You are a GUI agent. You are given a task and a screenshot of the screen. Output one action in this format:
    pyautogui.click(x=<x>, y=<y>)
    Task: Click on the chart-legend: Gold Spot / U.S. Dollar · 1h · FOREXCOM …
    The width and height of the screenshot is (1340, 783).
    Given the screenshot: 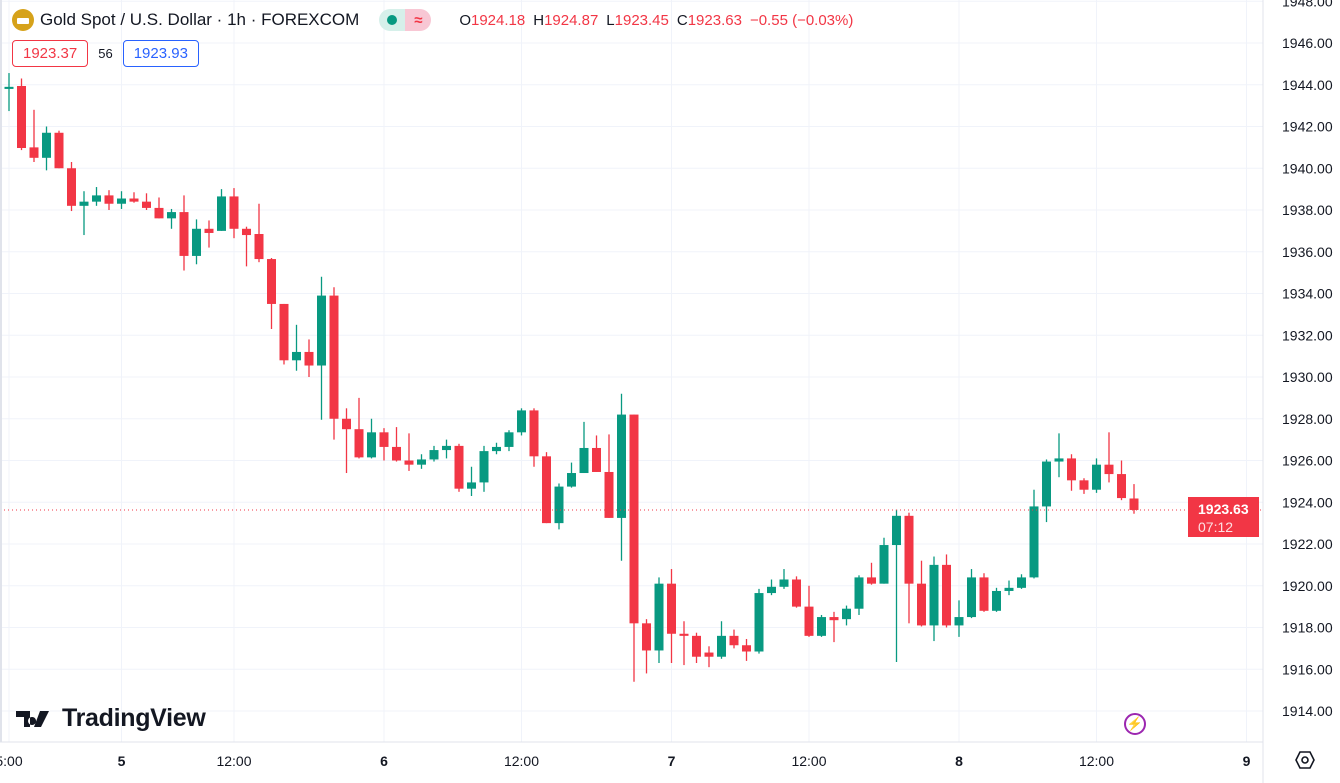 What is the action you would take?
    pyautogui.click(x=432, y=20)
    